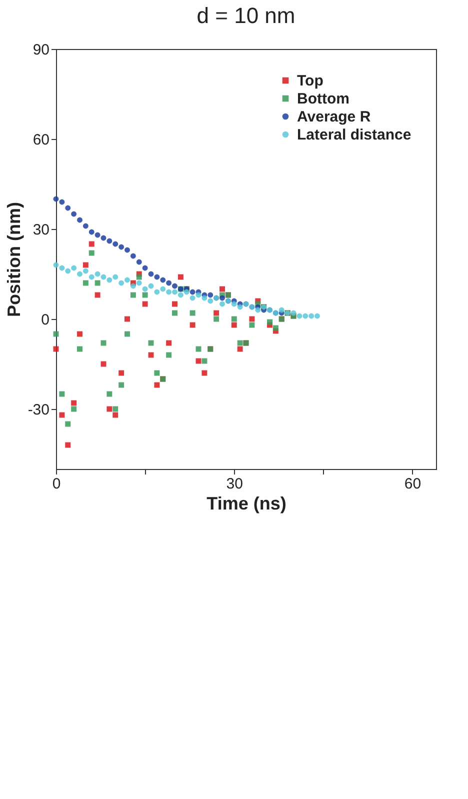 This screenshot has height=799, width=468. Describe the element at coordinates (234, 484) in the screenshot. I see `x-tick-label: 30` at that location.